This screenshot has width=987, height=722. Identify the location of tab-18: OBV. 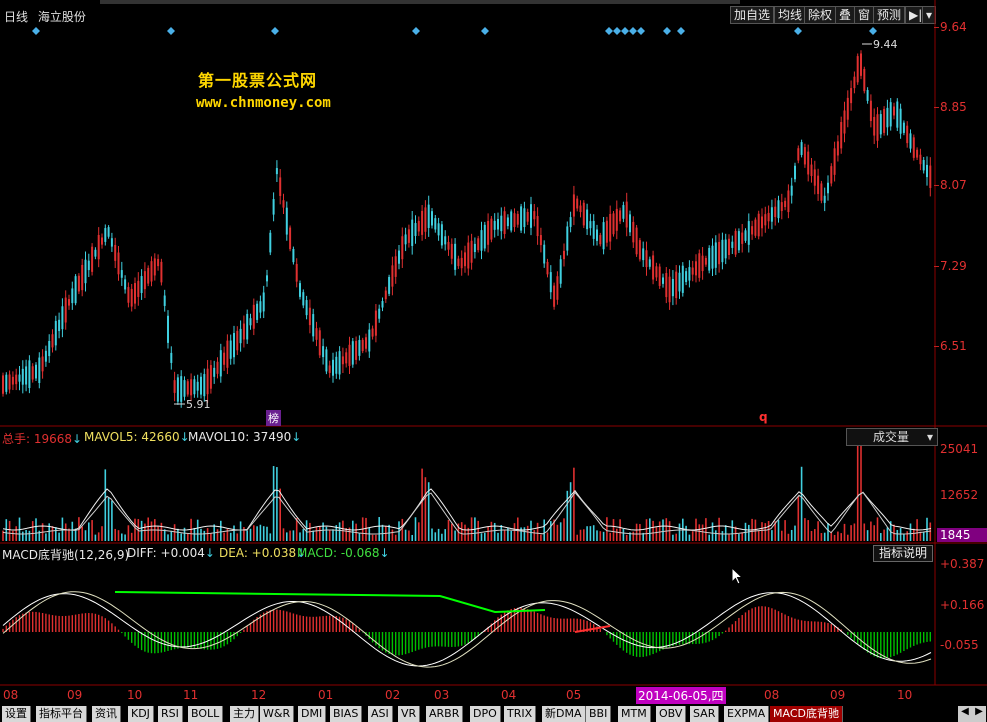
(671, 714).